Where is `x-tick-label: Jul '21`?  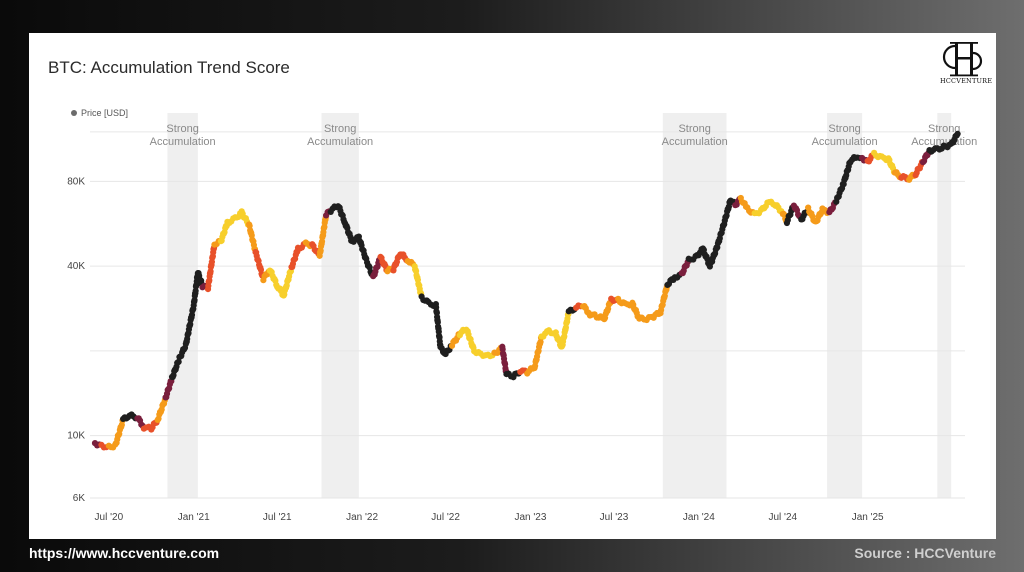 x-tick-label: Jul '21 is located at coordinates (277, 517).